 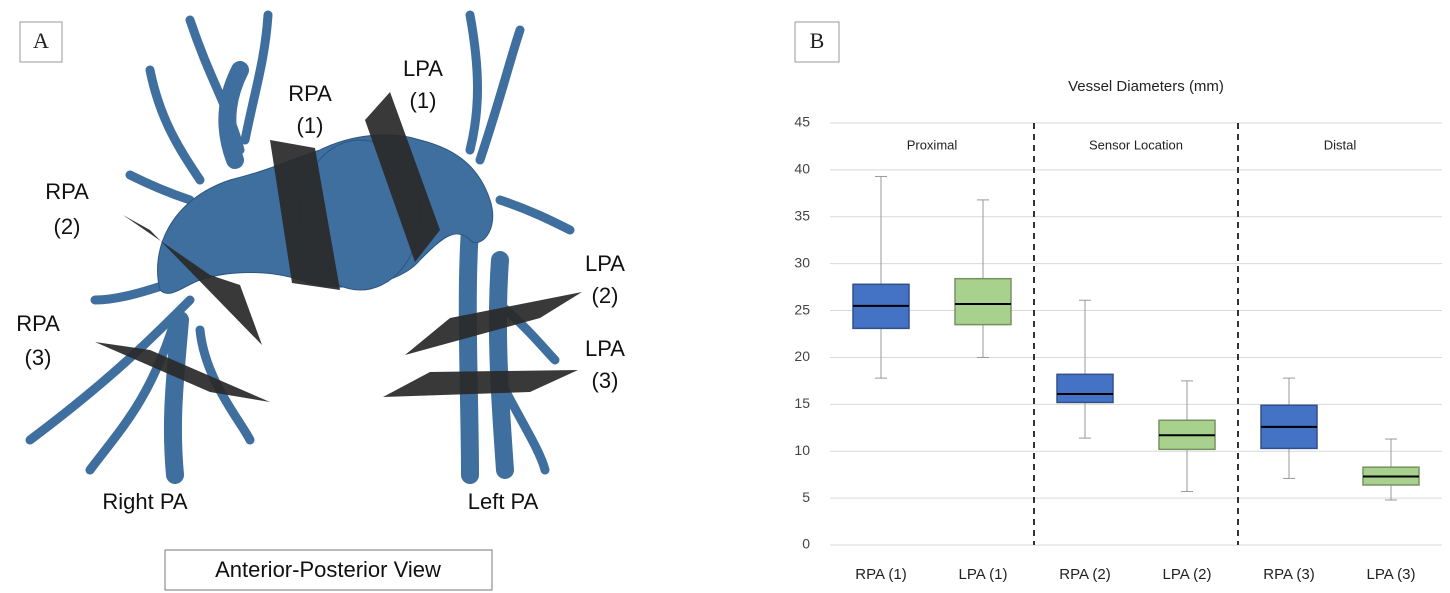 What do you see at coordinates (1340, 144) in the screenshot?
I see `section-label: Distal` at bounding box center [1340, 144].